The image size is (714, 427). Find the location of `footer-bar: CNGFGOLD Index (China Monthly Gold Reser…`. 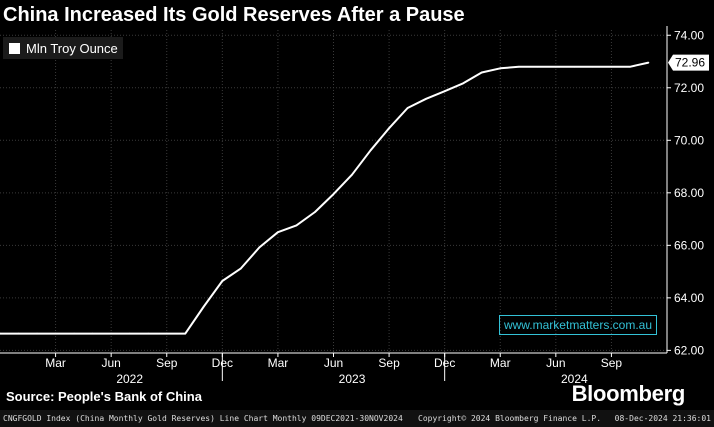

footer-bar: CNGFGOLD Index (China Monthly Gold Reser… is located at coordinates (357, 418).